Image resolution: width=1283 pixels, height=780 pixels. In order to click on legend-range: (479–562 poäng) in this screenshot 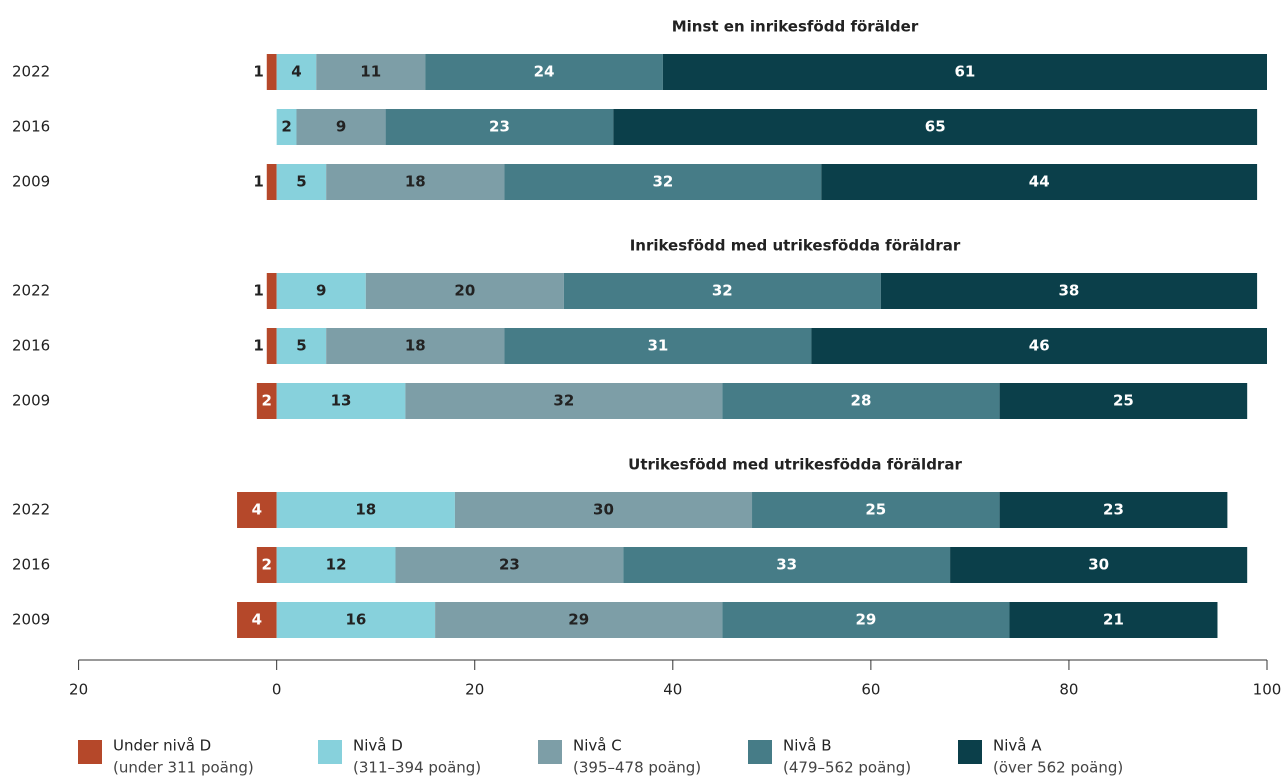, I will do `click(847, 768)`.